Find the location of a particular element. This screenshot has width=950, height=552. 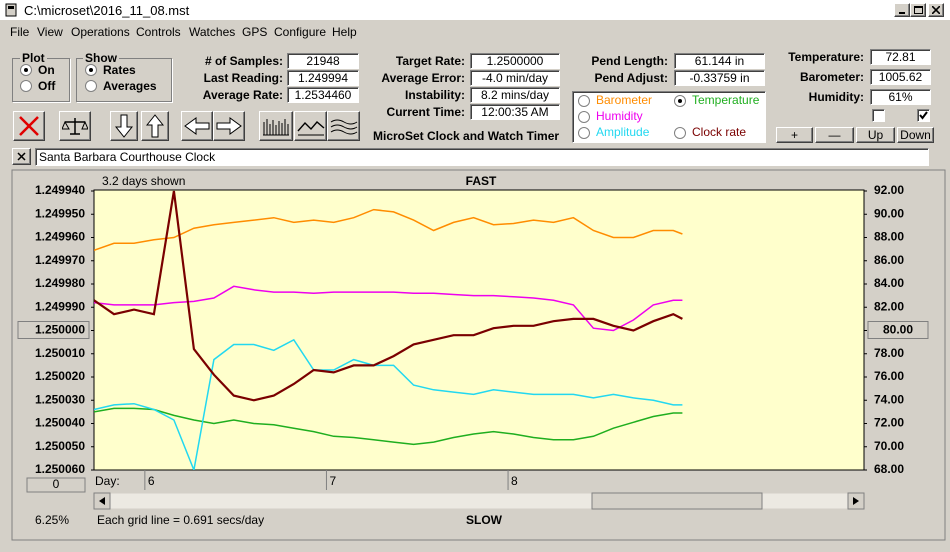

plot-group-title: Plot is located at coordinates (33, 58).